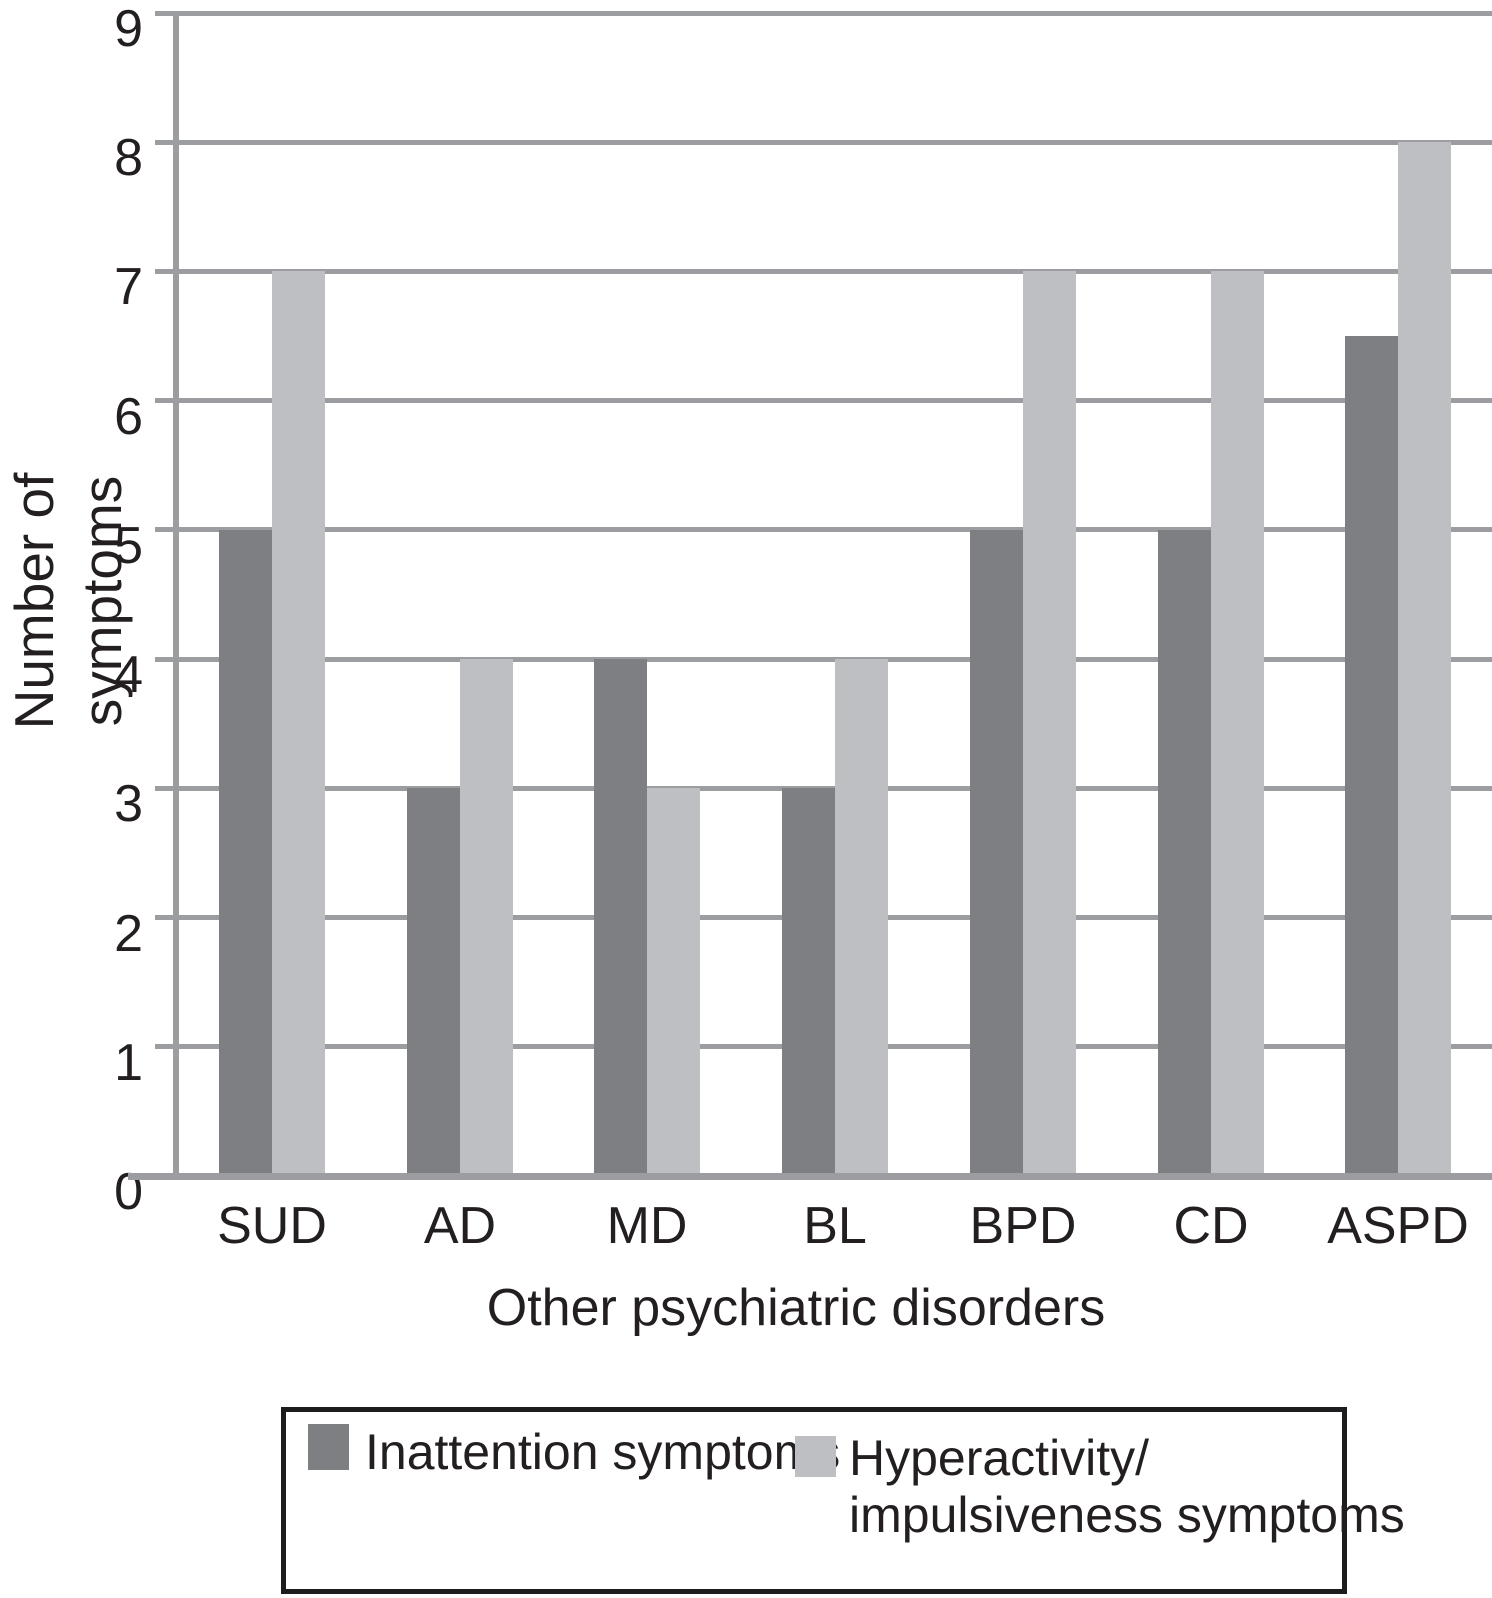  Describe the element at coordinates (1184, 852) in the screenshot. I see `bar-cd-inattention-symptoms` at that location.